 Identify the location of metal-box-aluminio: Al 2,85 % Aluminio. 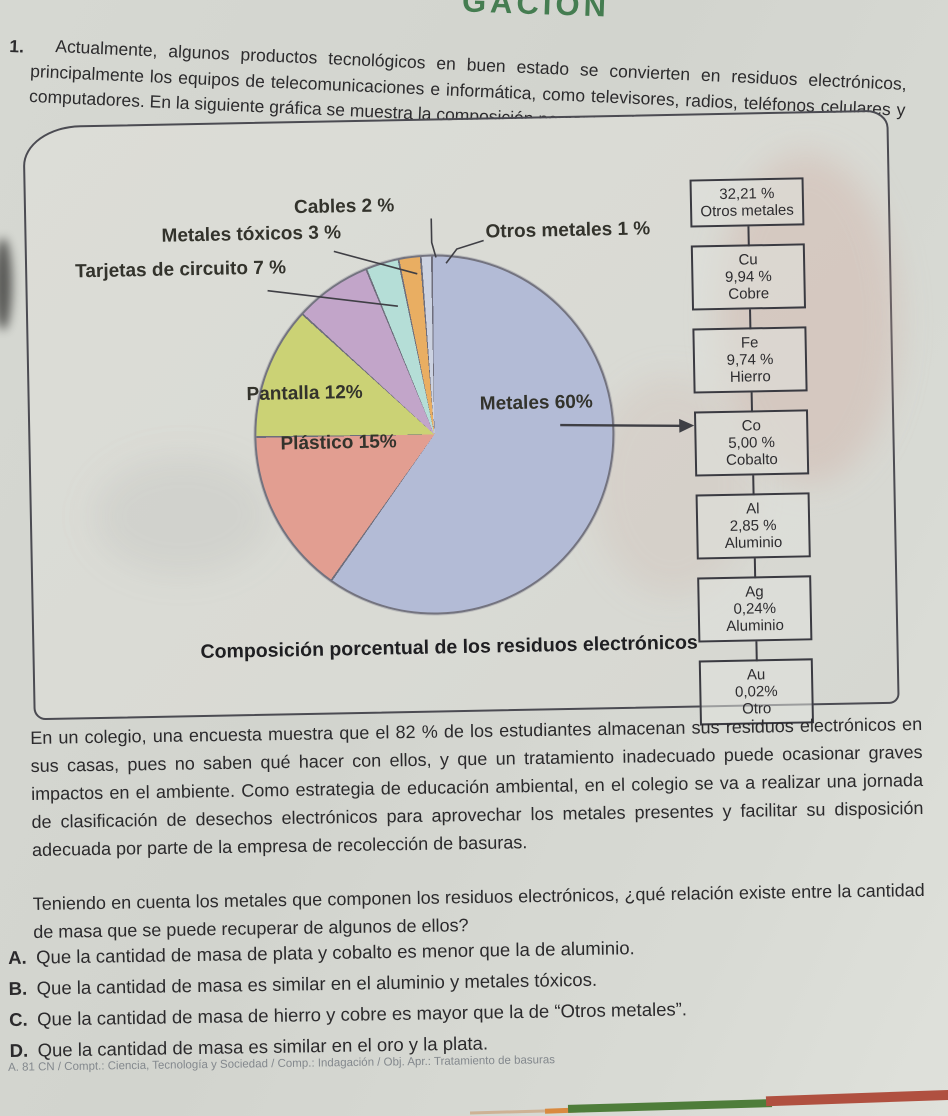
(753, 526).